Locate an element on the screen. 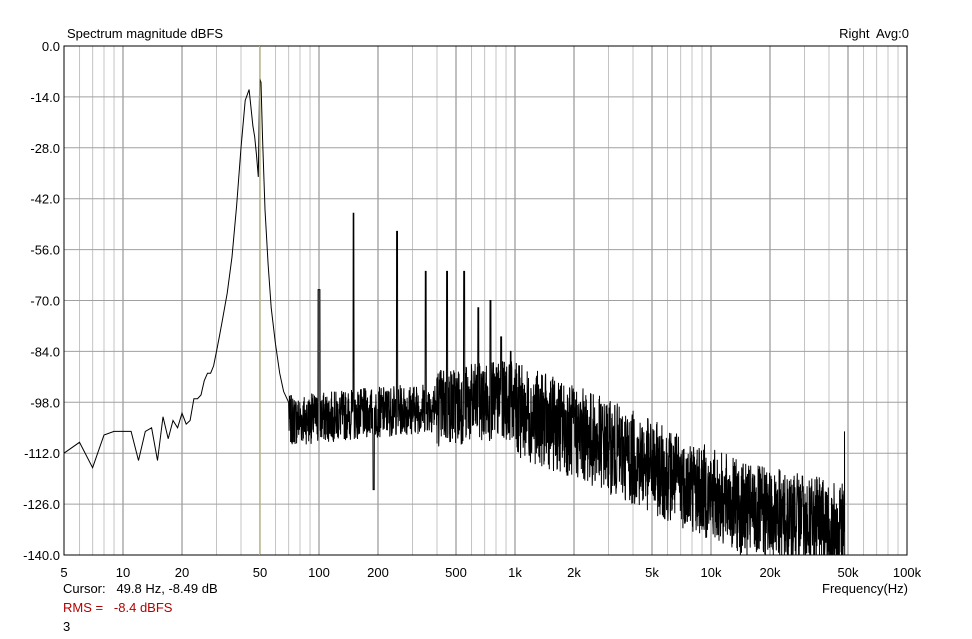 The height and width of the screenshot is (639, 972). x-tick-label: 20k is located at coordinates (770, 572).